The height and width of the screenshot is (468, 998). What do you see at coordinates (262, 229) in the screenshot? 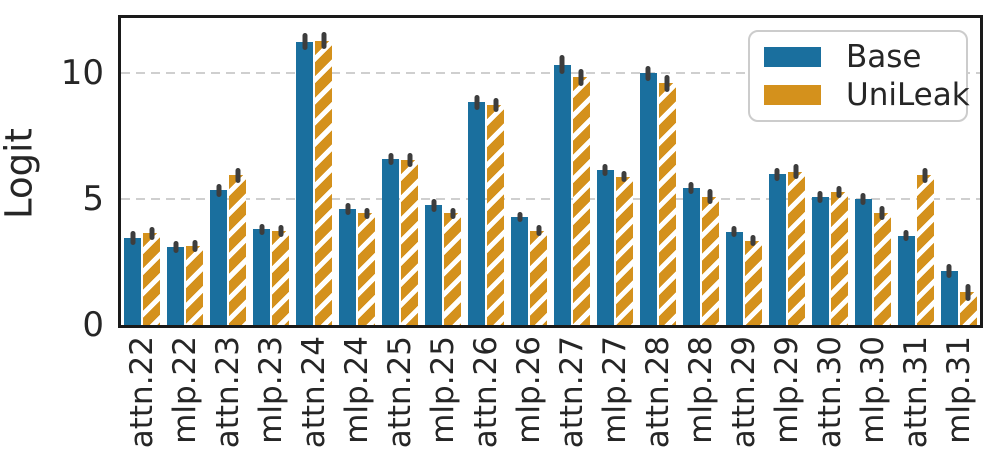
I see `error-bar-base-mlp.23` at bounding box center [262, 229].